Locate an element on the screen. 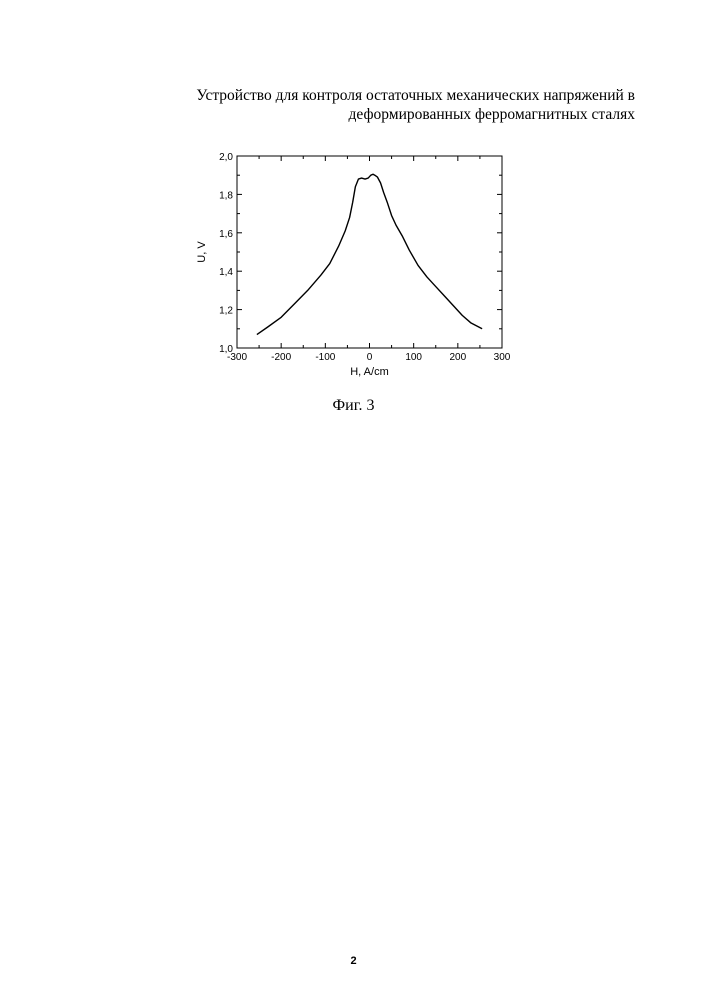  x-tick-label: 300 is located at coordinates (502, 357).